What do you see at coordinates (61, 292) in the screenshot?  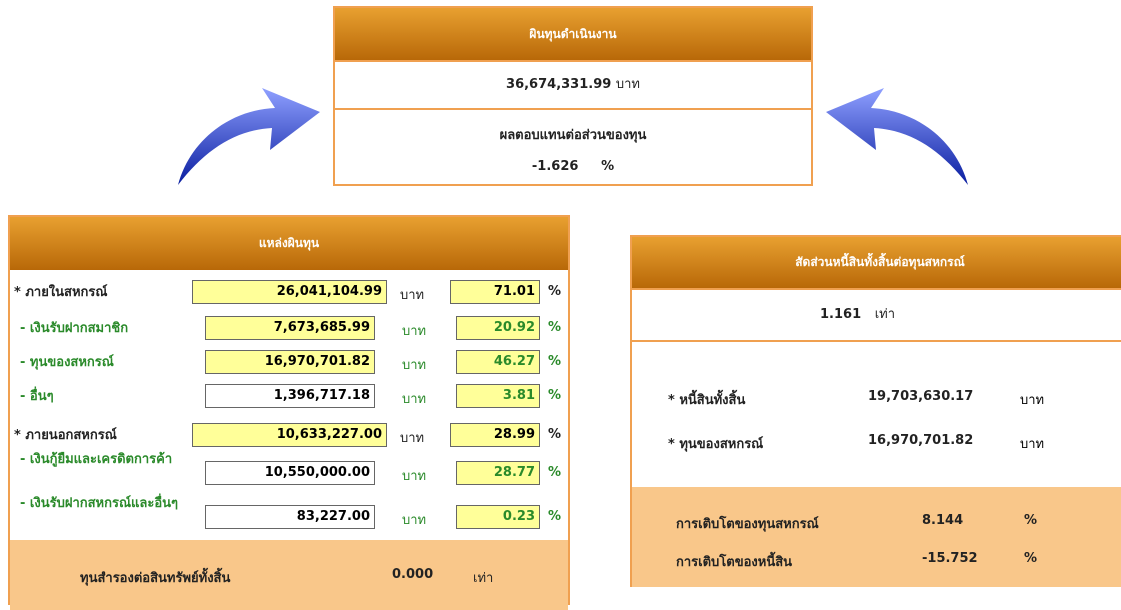 I see `row-label: * ภายในสหกรณ์` at bounding box center [61, 292].